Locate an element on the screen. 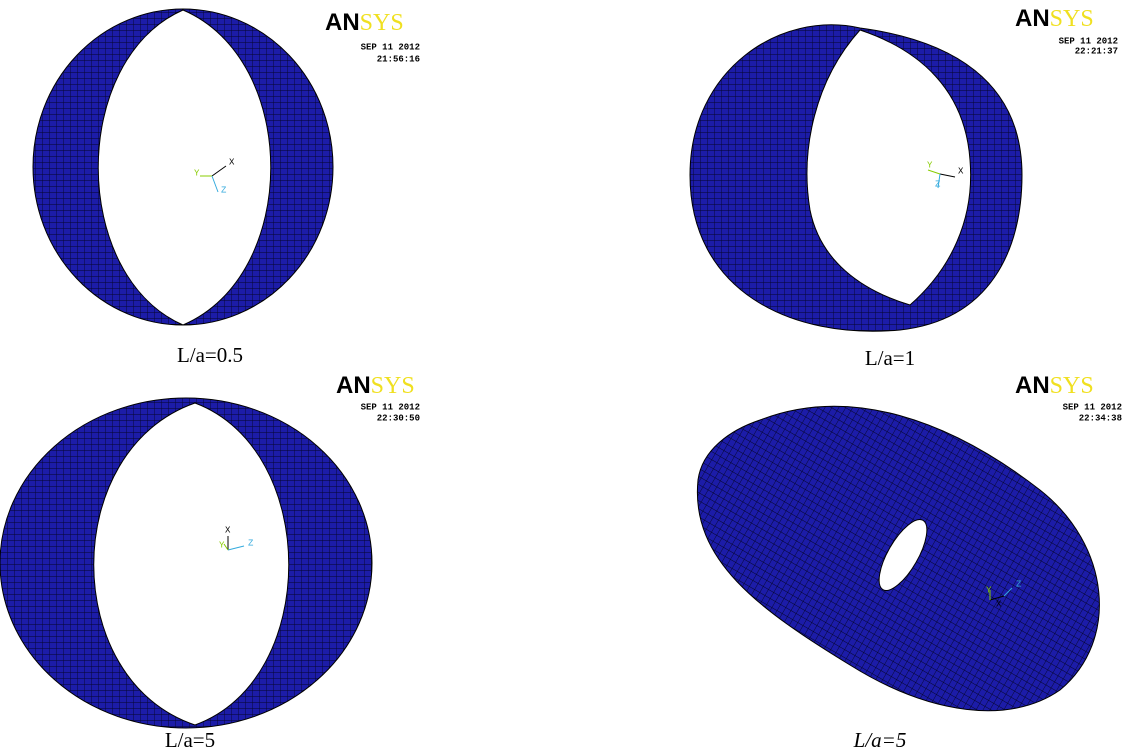  time: 22:30:50 is located at coordinates (398, 418).